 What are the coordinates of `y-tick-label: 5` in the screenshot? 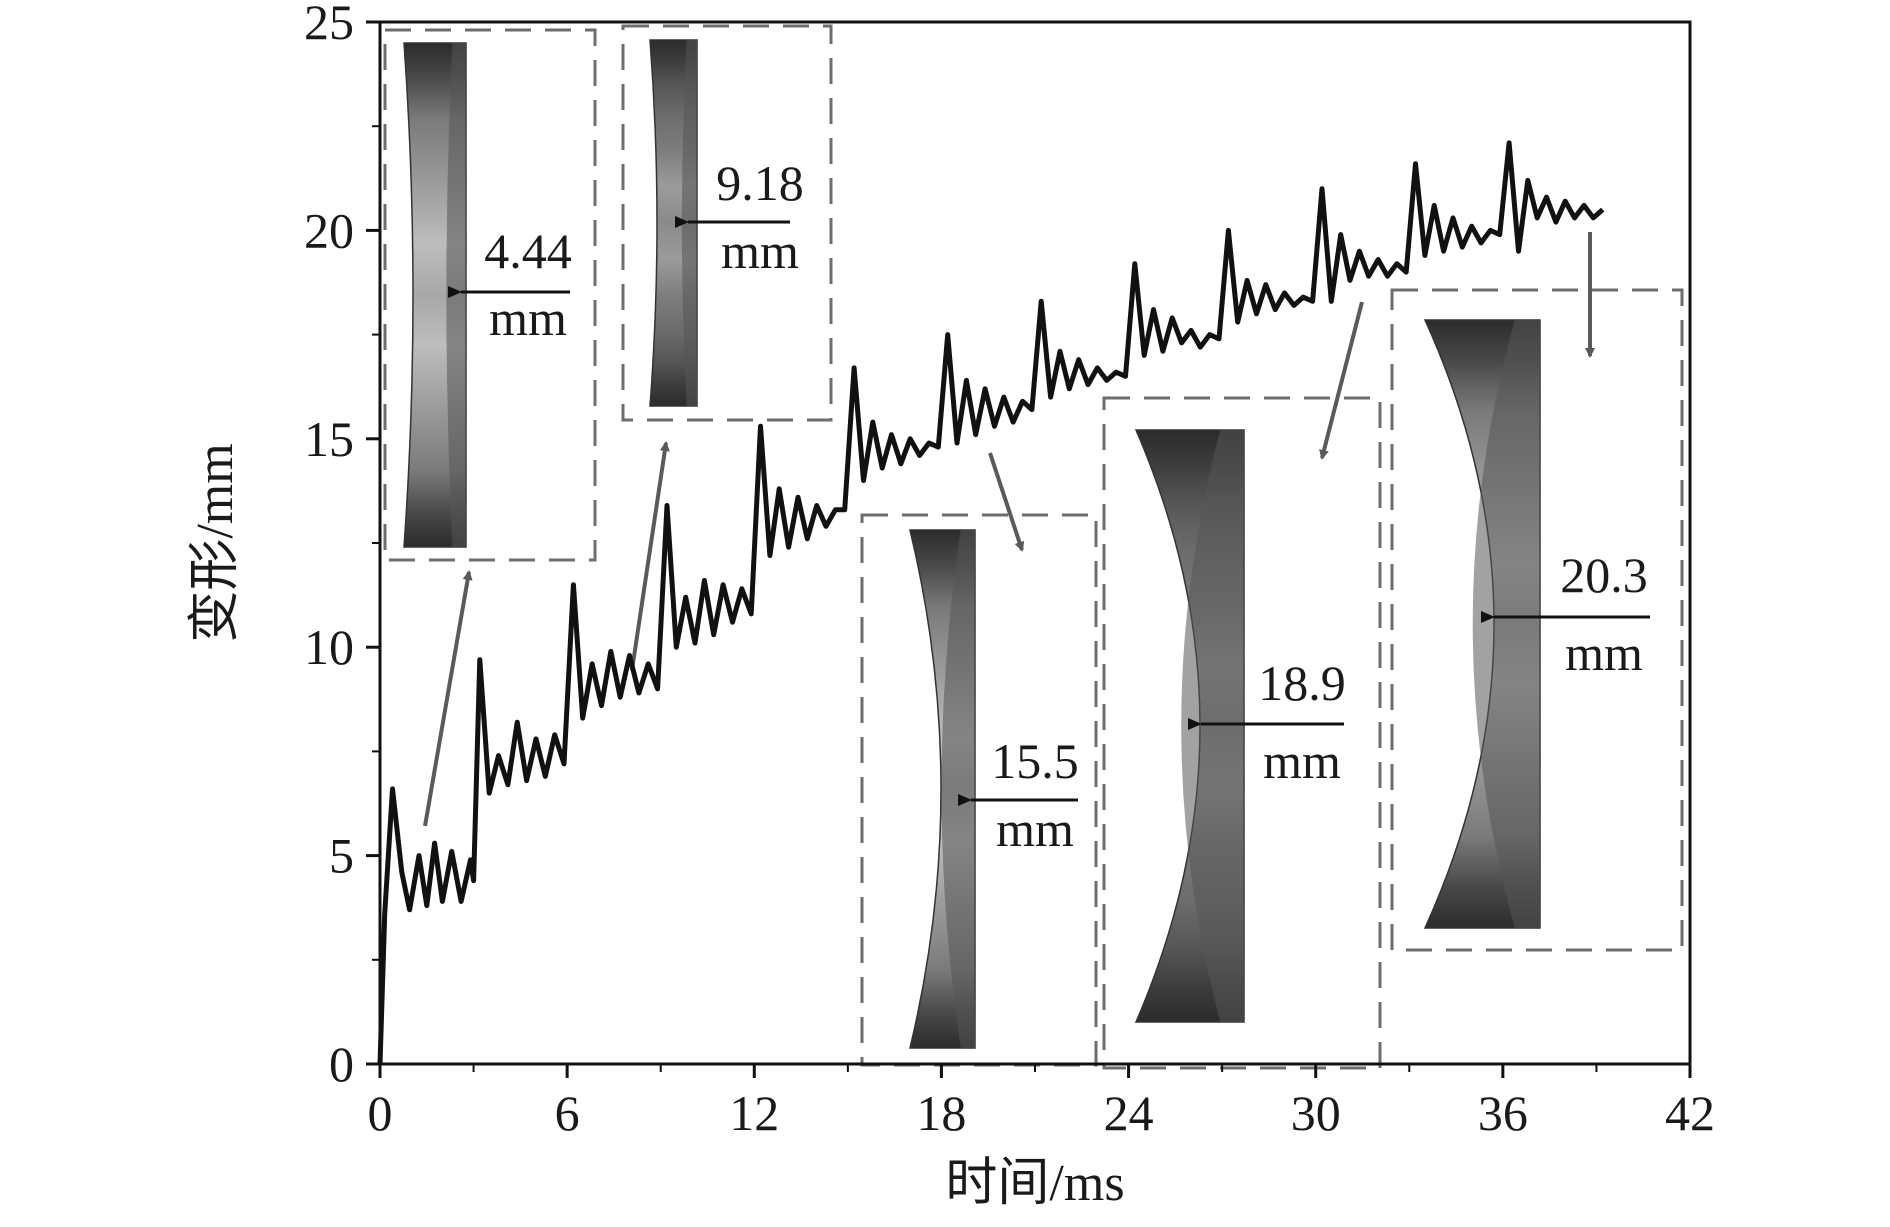 It's located at (341, 856).